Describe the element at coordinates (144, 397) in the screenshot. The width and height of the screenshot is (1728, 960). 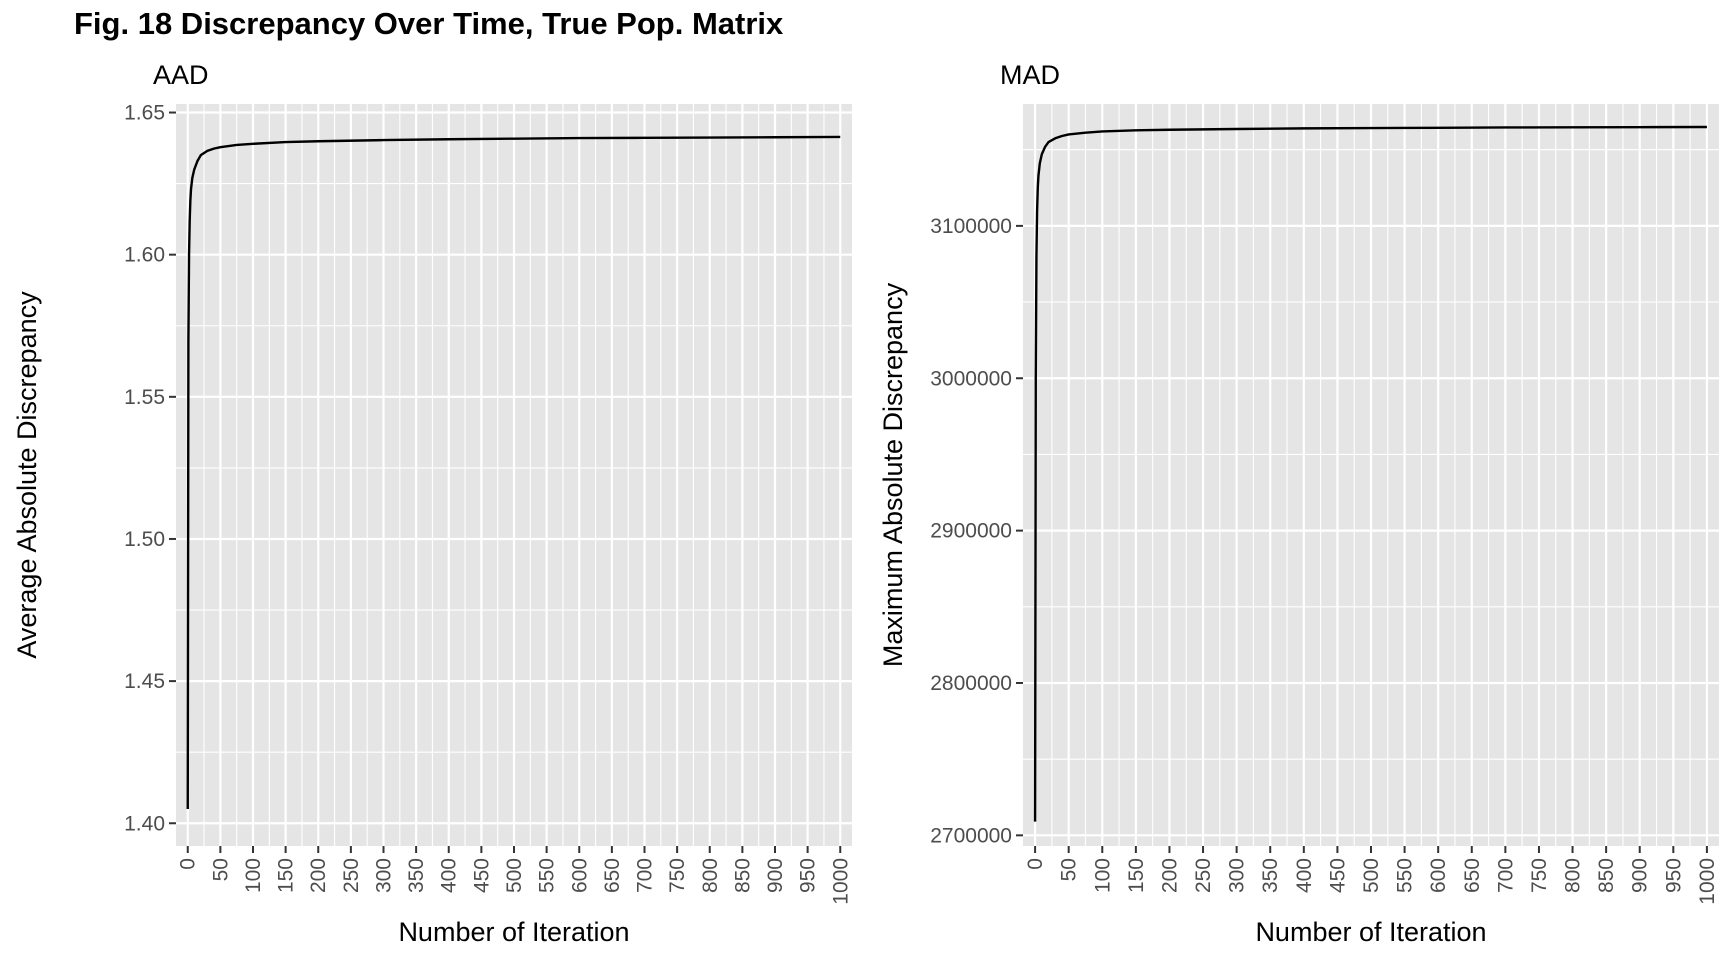
I see `aad-y-tick-label: 1.55` at that location.